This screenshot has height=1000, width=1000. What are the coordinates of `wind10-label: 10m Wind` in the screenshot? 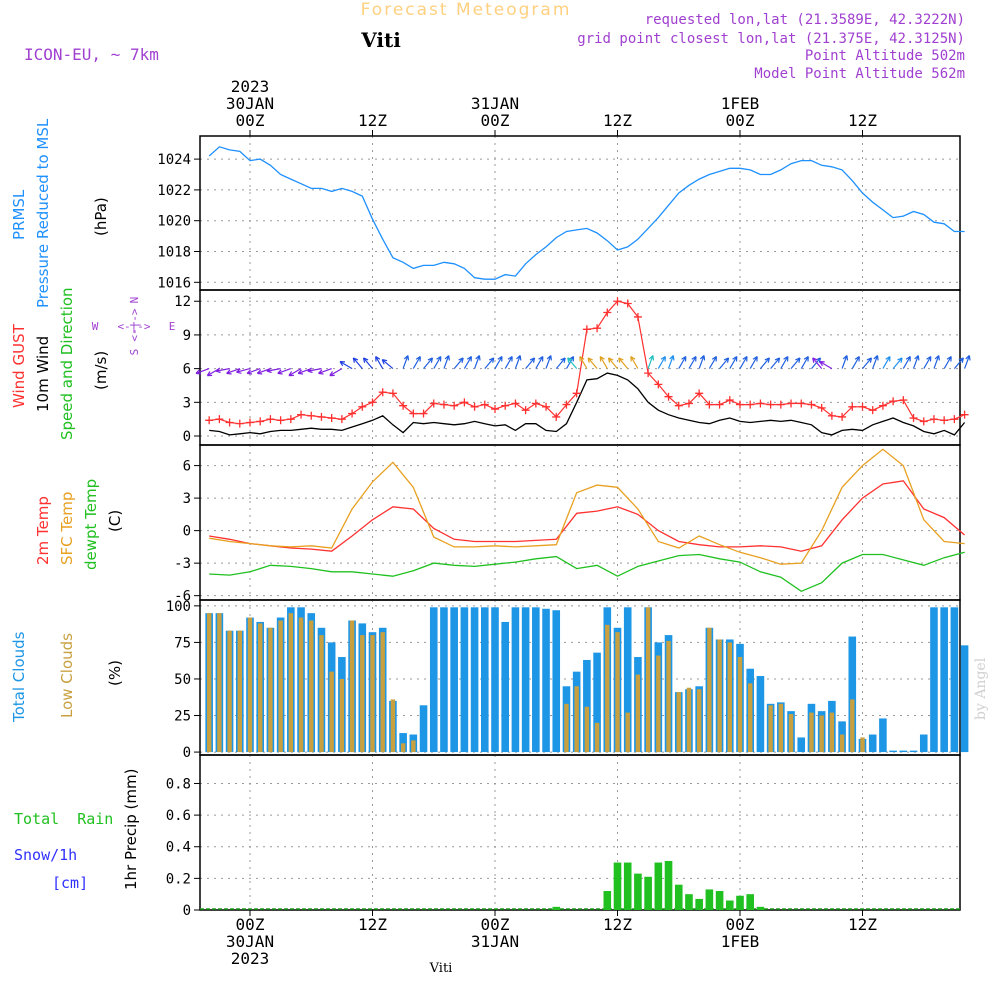 It's located at (43, 374).